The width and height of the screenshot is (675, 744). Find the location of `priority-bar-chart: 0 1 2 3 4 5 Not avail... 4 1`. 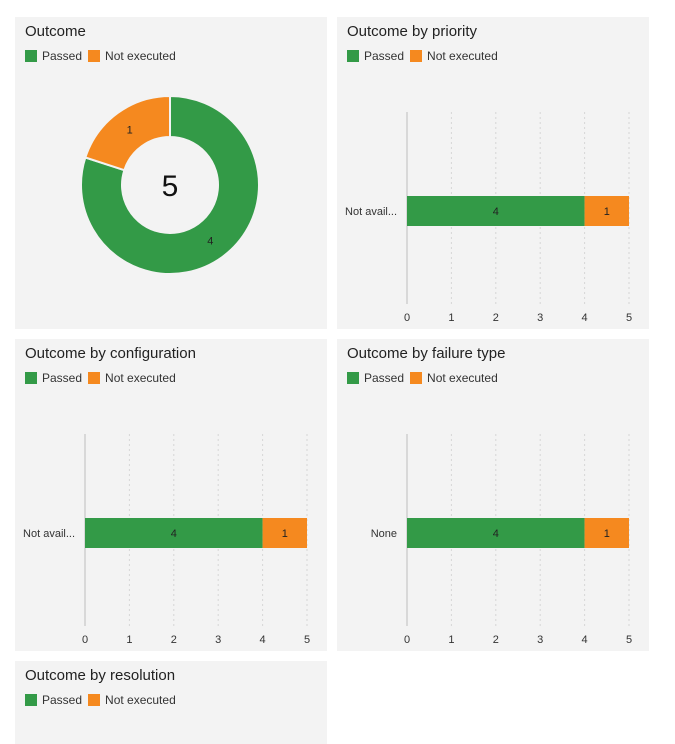

priority-bar-chart: 0 1 2 3 4 5 Not avail... 4 1 is located at coordinates (488, 218).